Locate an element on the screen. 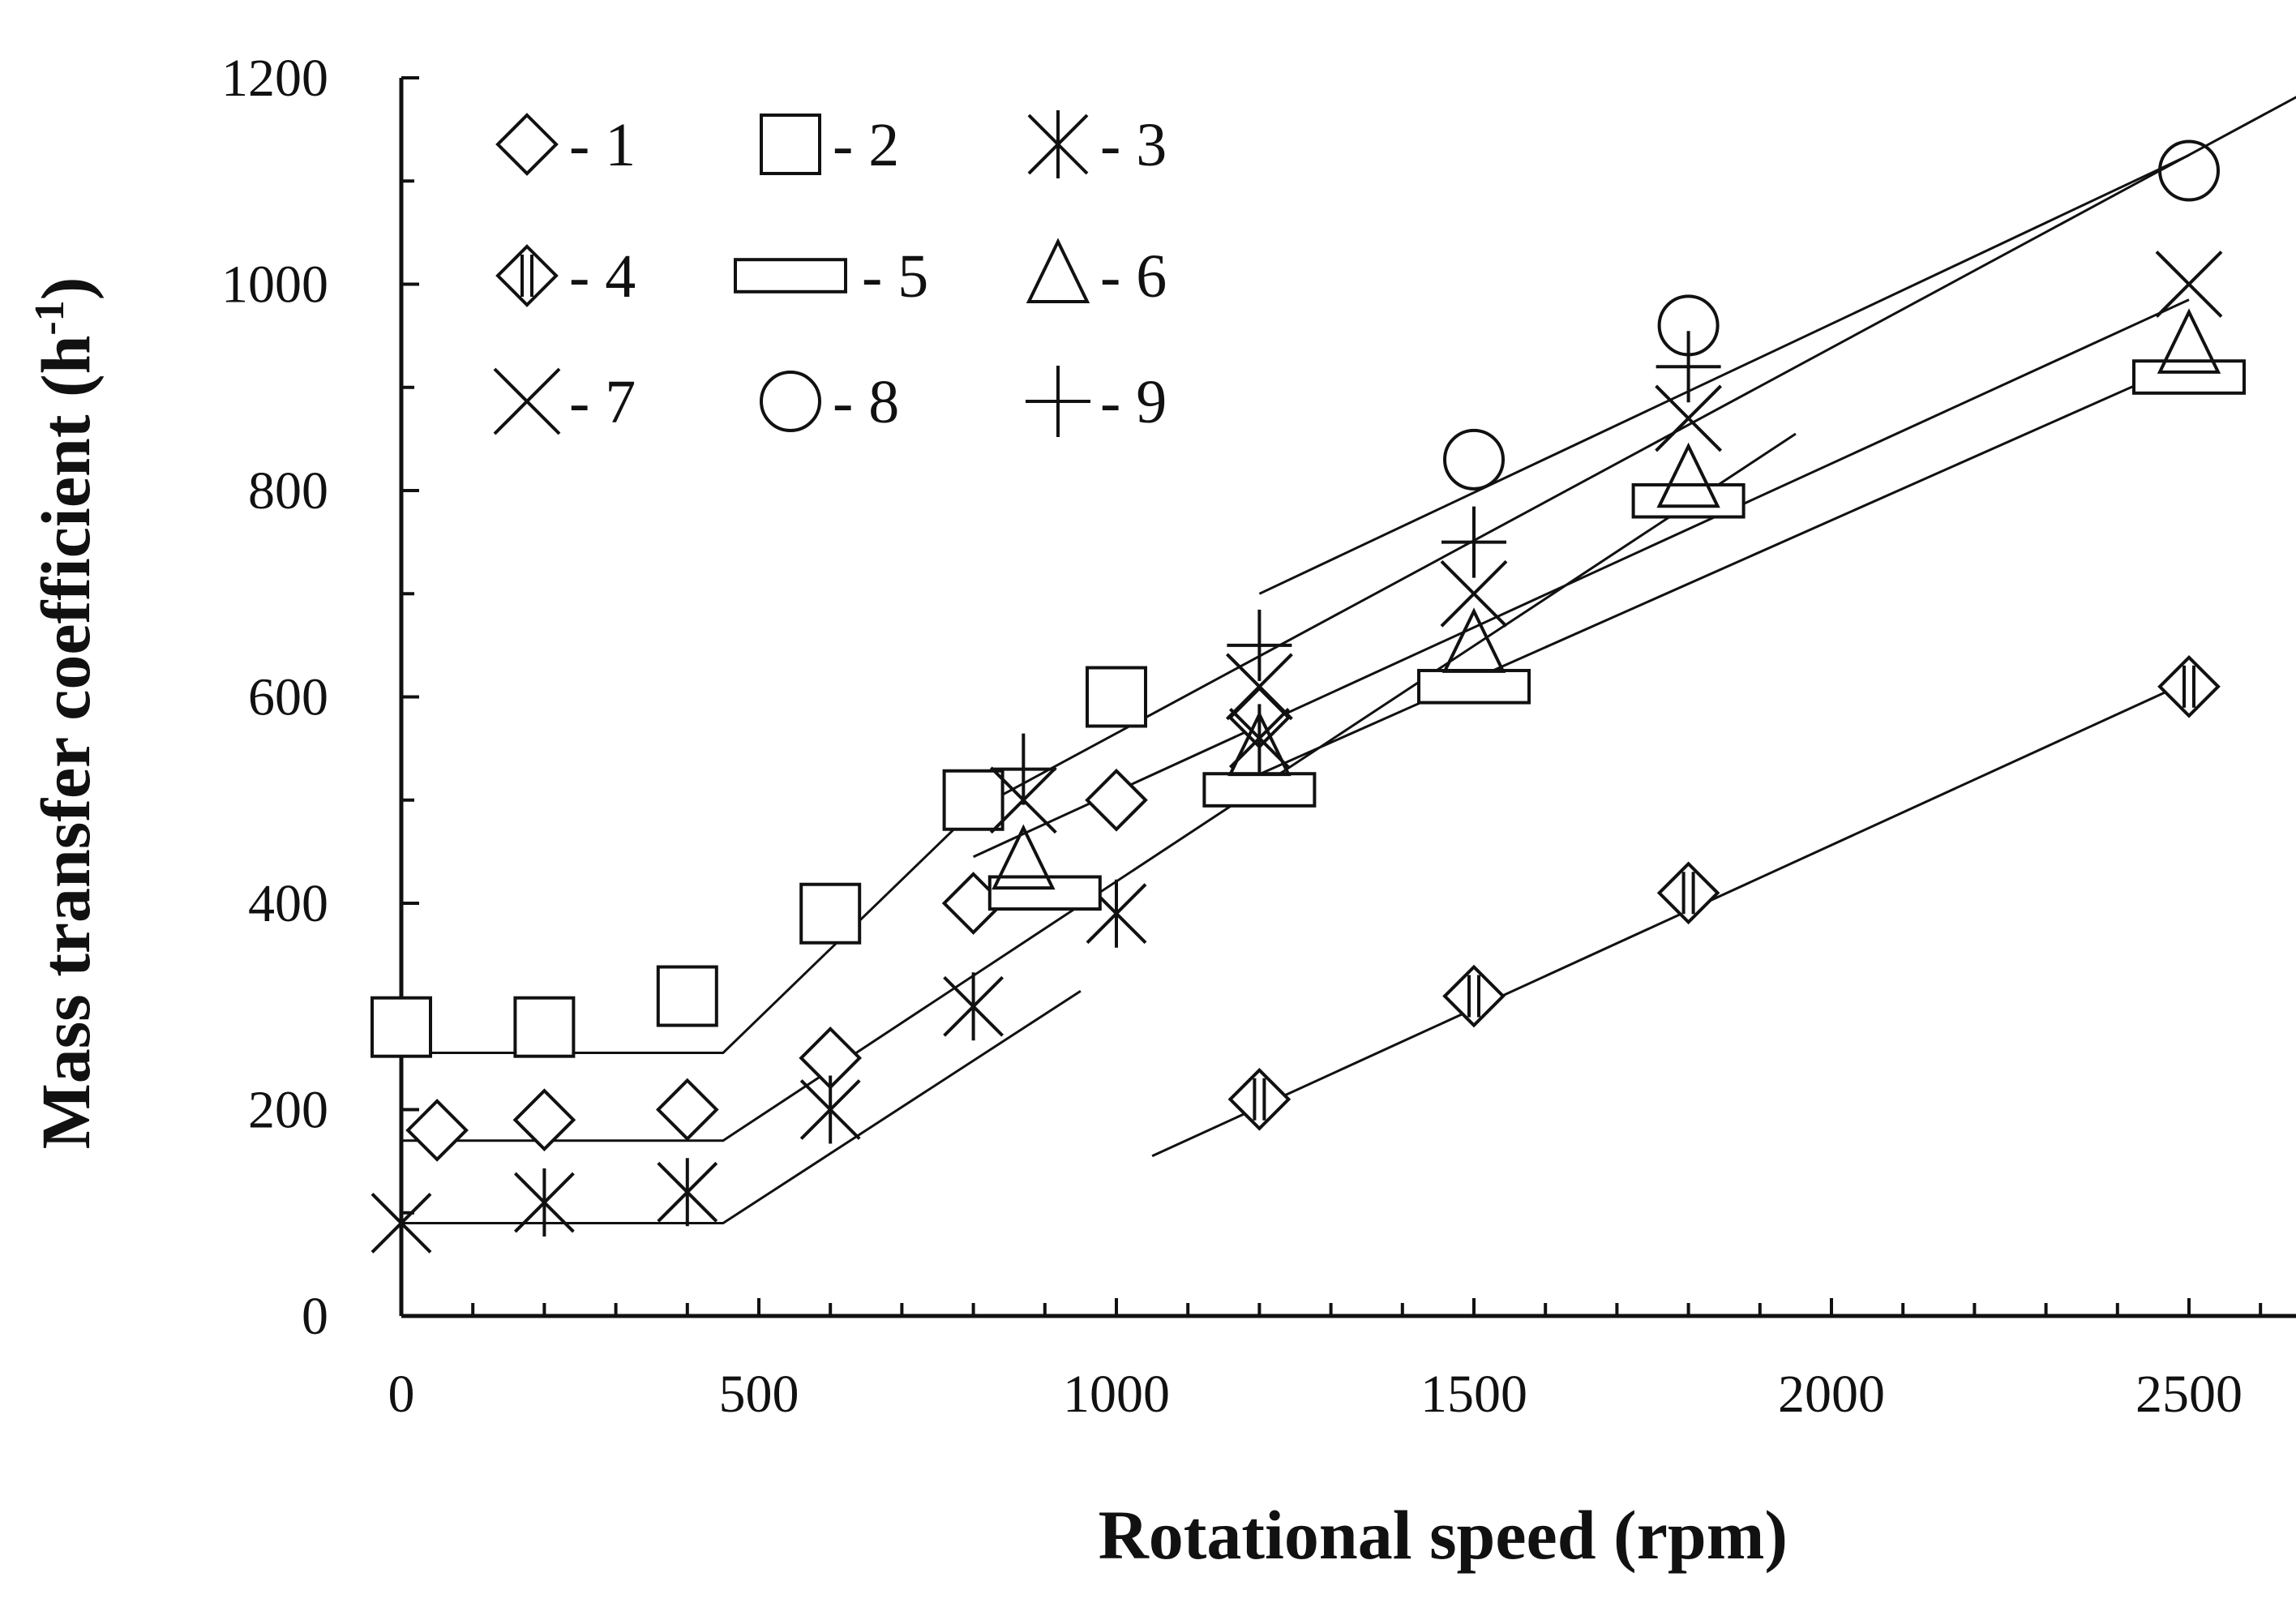 The image size is (2296, 1603). y-axis-title: Mass transfer coefficient (h-1) is located at coordinates (66, 713).